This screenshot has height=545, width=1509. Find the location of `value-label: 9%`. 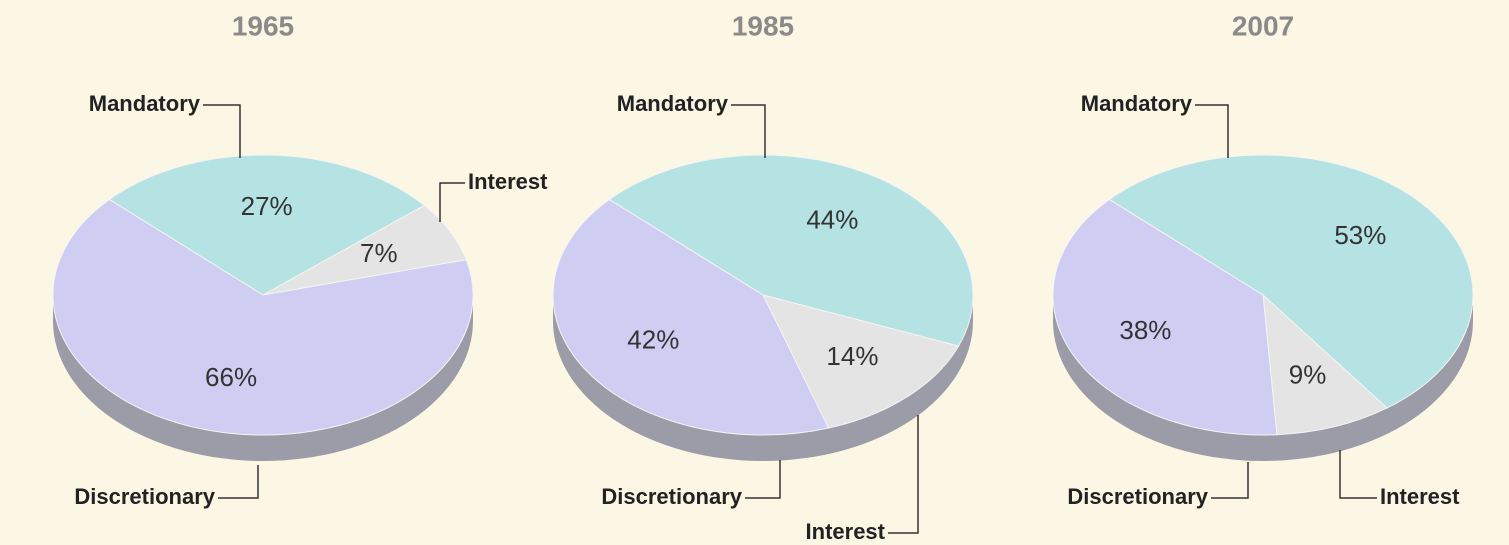

value-label: 9% is located at coordinates (1308, 374).